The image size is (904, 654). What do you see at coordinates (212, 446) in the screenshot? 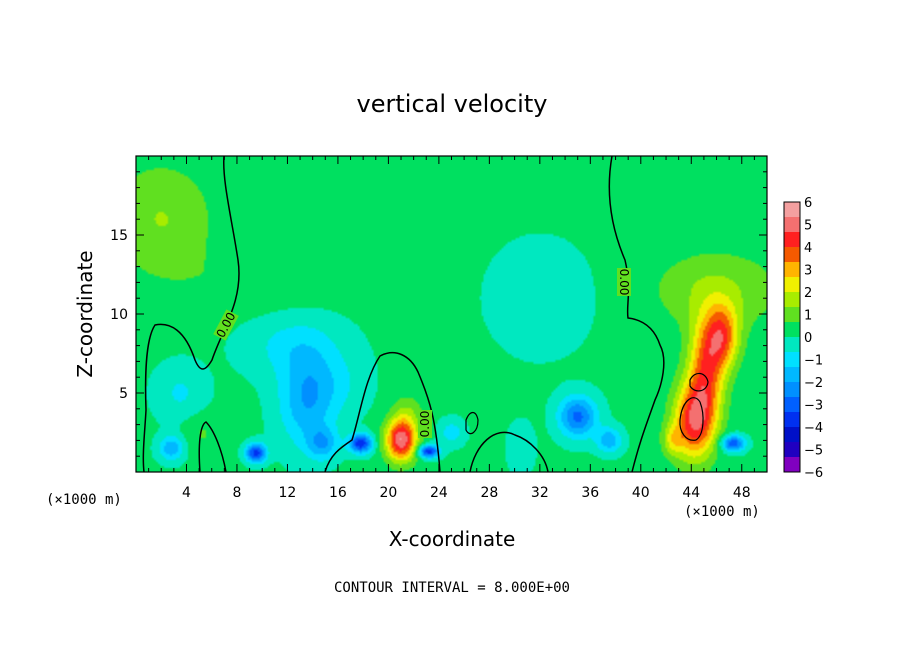
I see `zero-contour-left-lower` at bounding box center [212, 446].